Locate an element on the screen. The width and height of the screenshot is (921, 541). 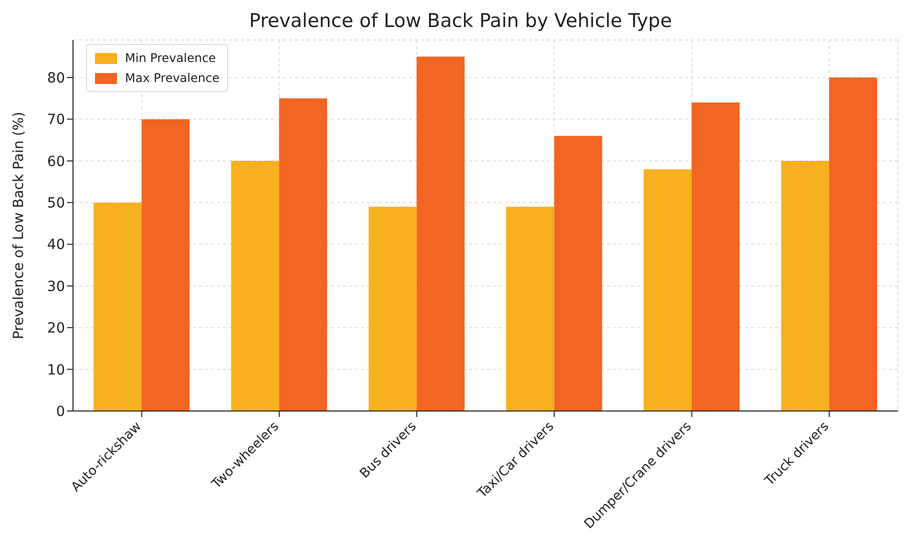
y-tick-label: 0 is located at coordinates (60, 412).